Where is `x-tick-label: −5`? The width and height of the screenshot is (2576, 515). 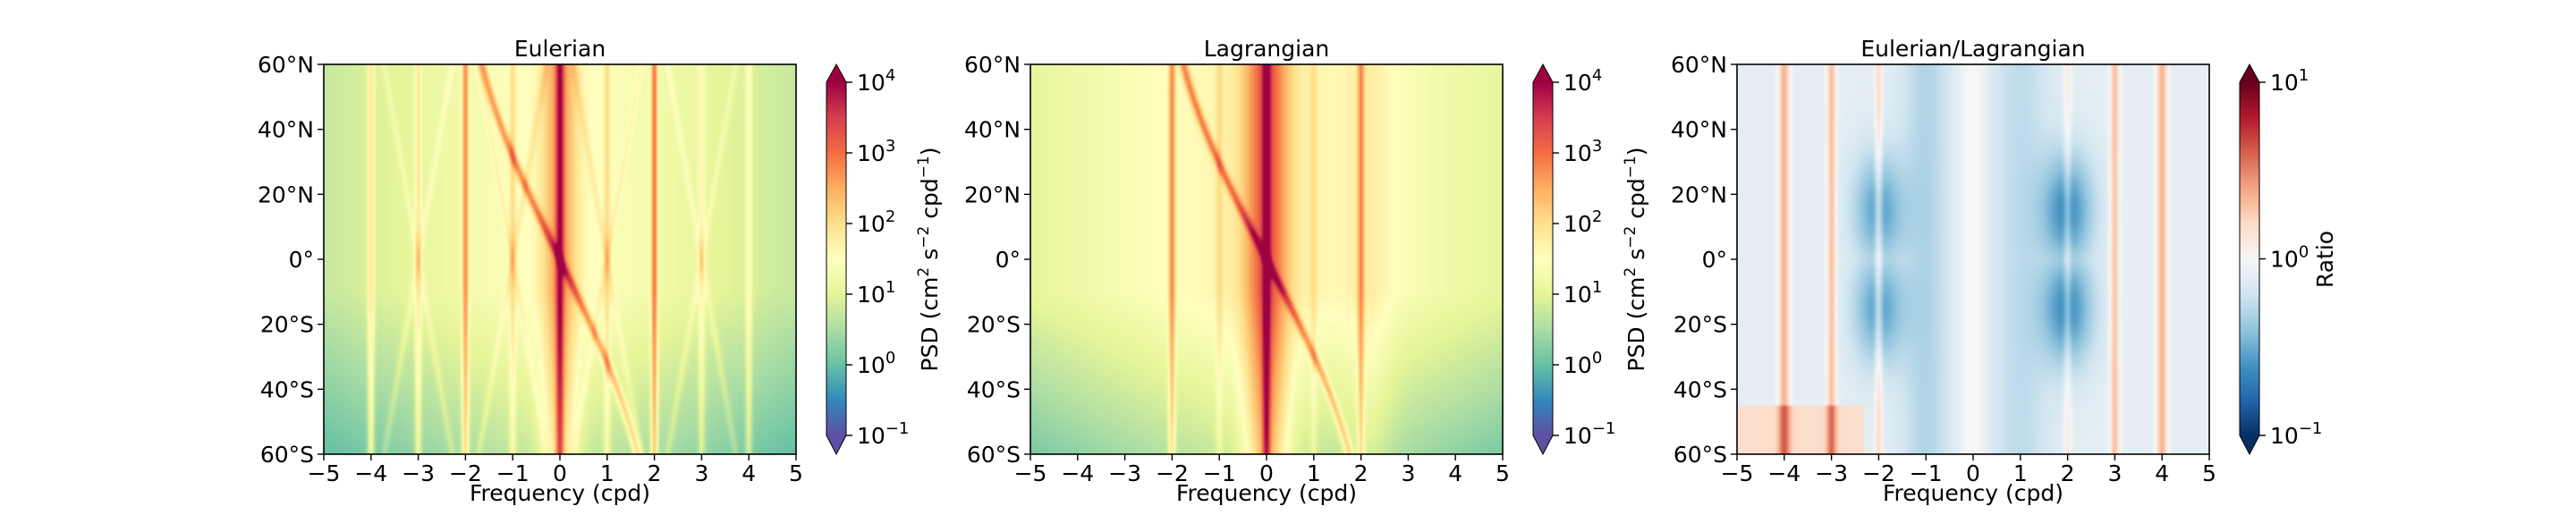
x-tick-label: −5 is located at coordinates (1737, 473).